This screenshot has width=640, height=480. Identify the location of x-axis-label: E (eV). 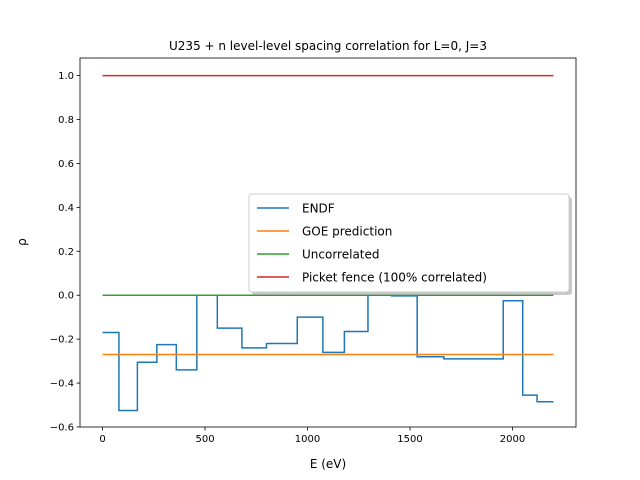
(328, 464).